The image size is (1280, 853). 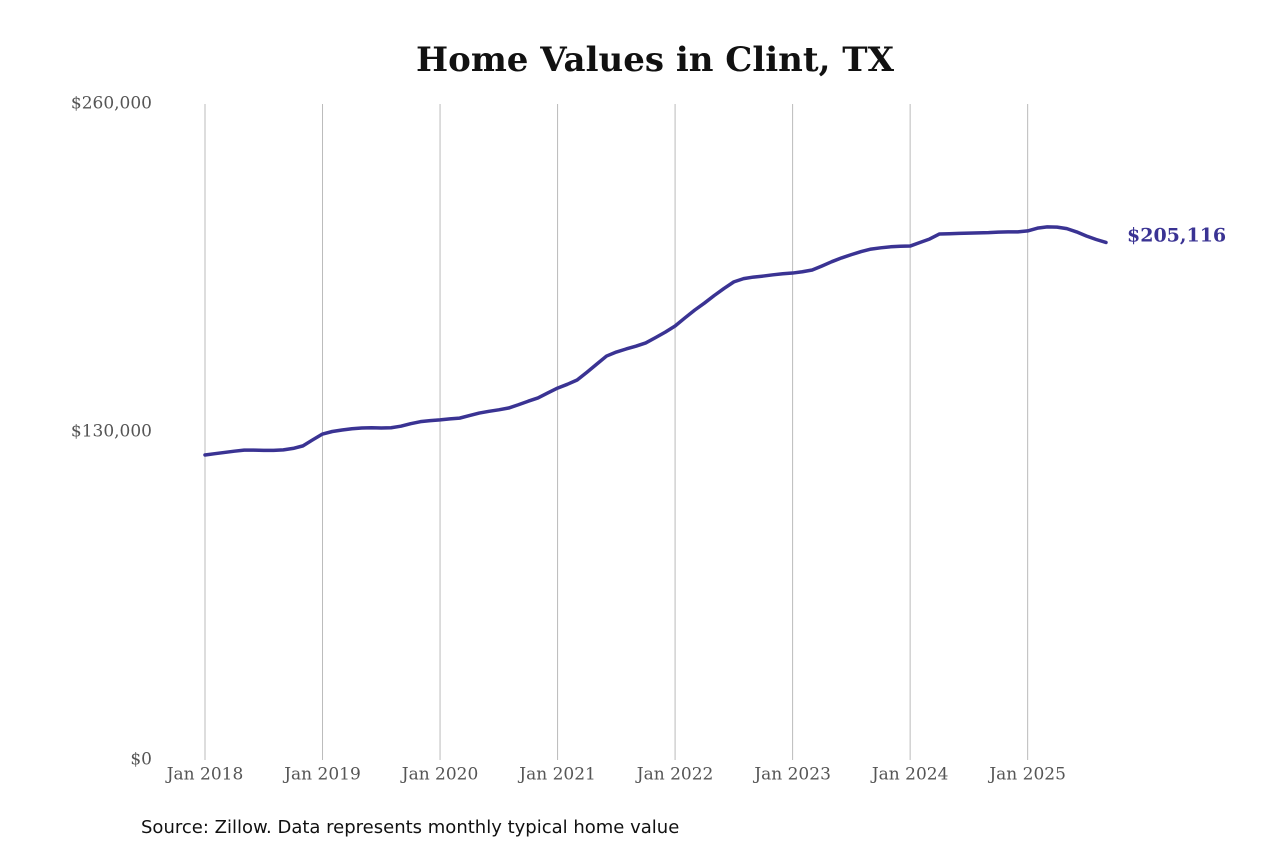 What do you see at coordinates (1176, 235) in the screenshot?
I see `data-label: $205,116` at bounding box center [1176, 235].